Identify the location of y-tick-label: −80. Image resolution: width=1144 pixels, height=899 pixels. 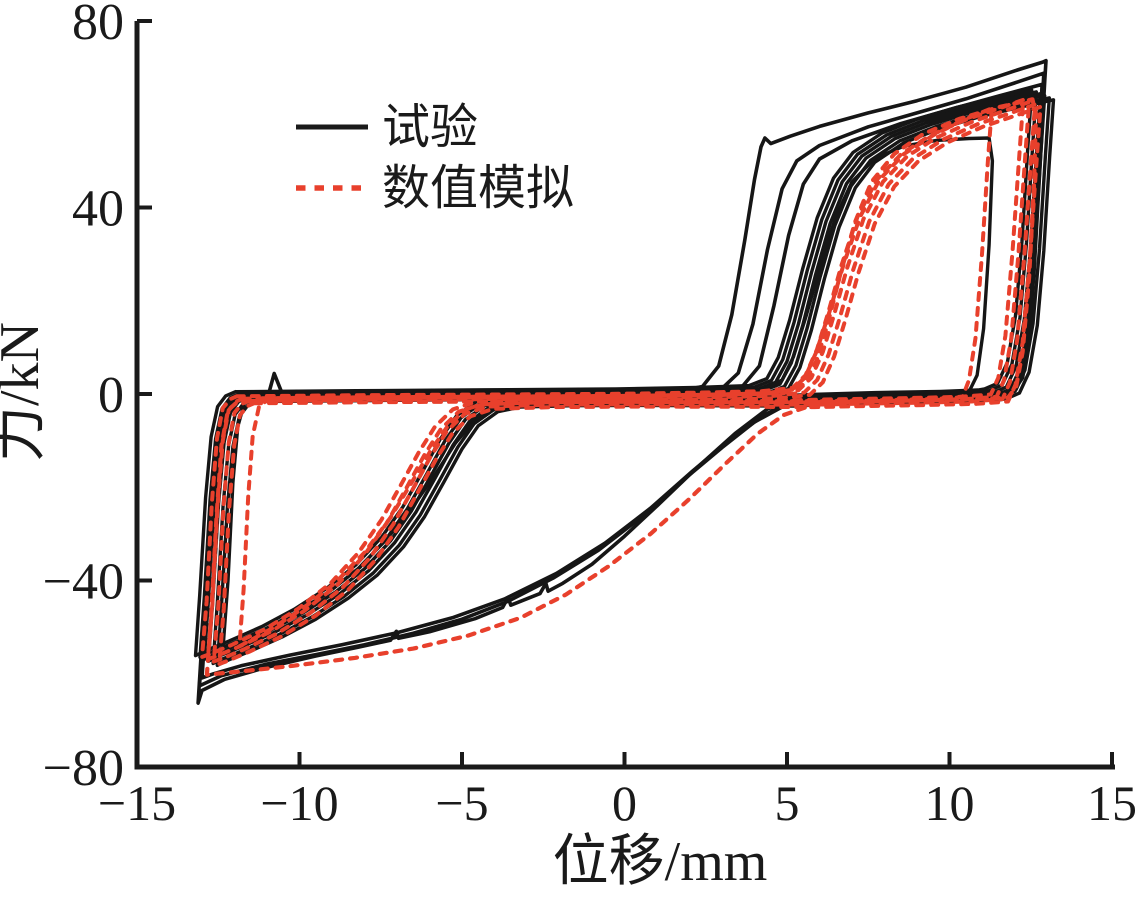
(83, 768).